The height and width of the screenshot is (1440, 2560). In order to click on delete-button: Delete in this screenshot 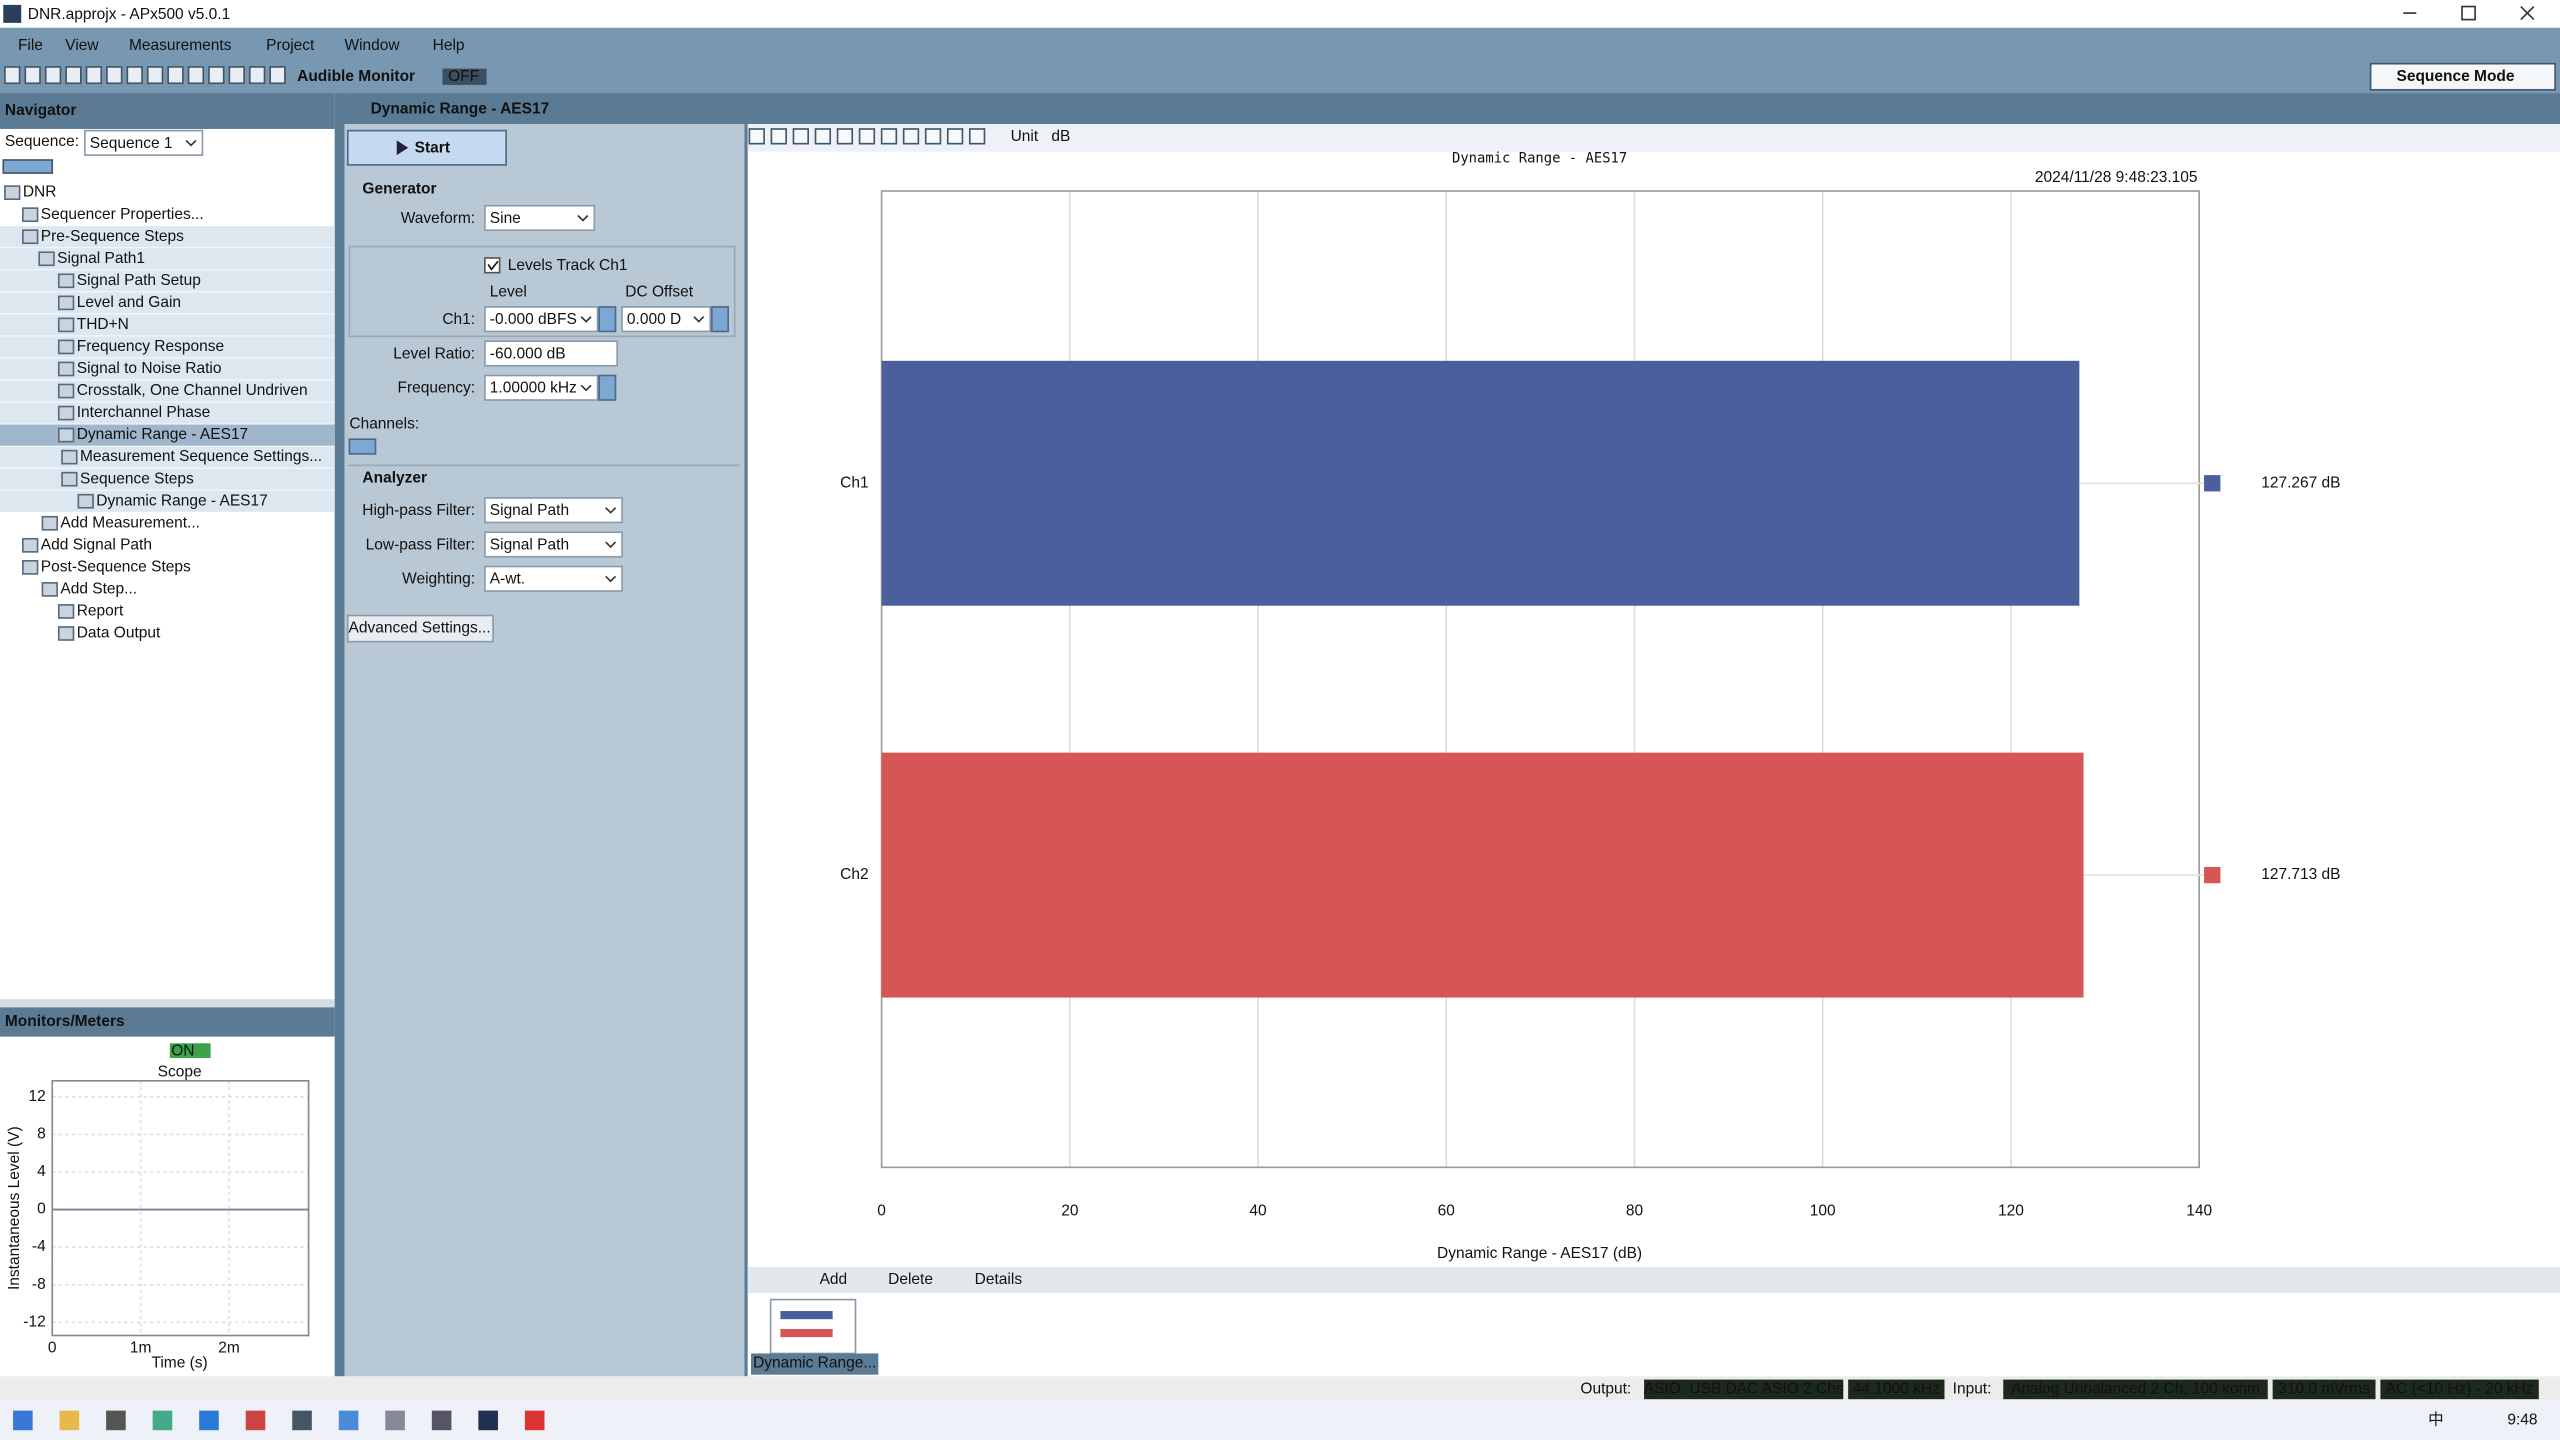, I will do `click(910, 1279)`.